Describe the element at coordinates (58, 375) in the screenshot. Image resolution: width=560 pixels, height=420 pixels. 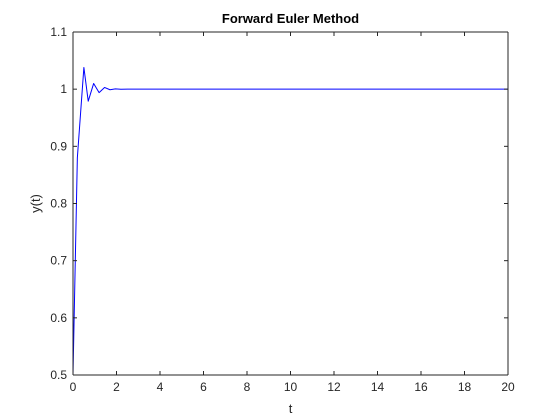
I see `y-tick-label: 0.5` at that location.